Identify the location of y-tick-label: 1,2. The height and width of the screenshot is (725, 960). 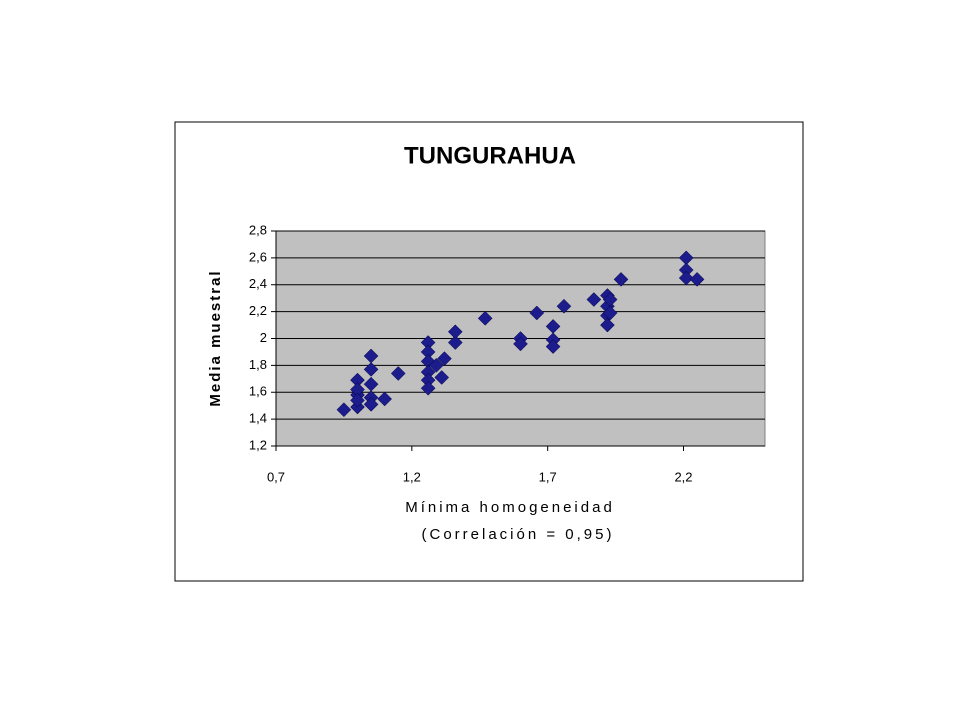
(258, 444).